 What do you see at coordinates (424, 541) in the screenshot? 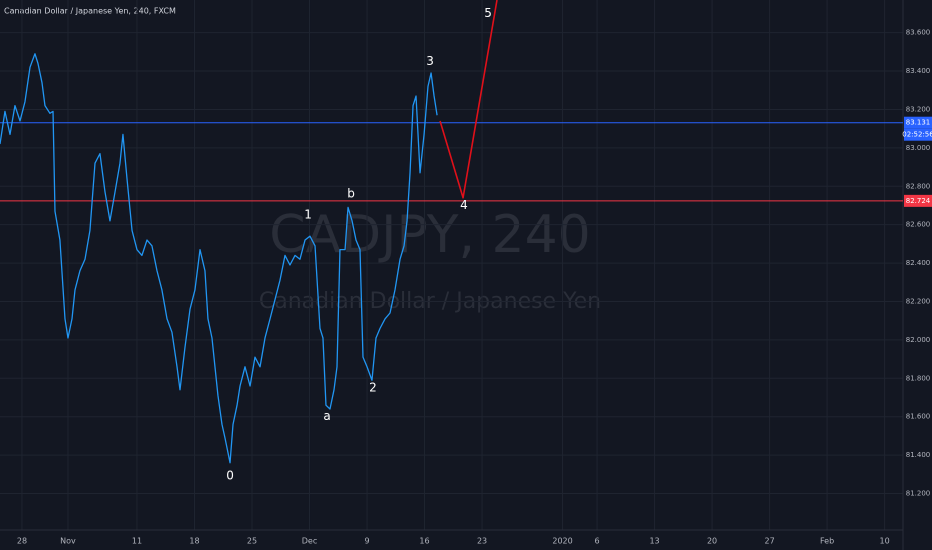
I see `x-tick-label: 16` at bounding box center [424, 541].